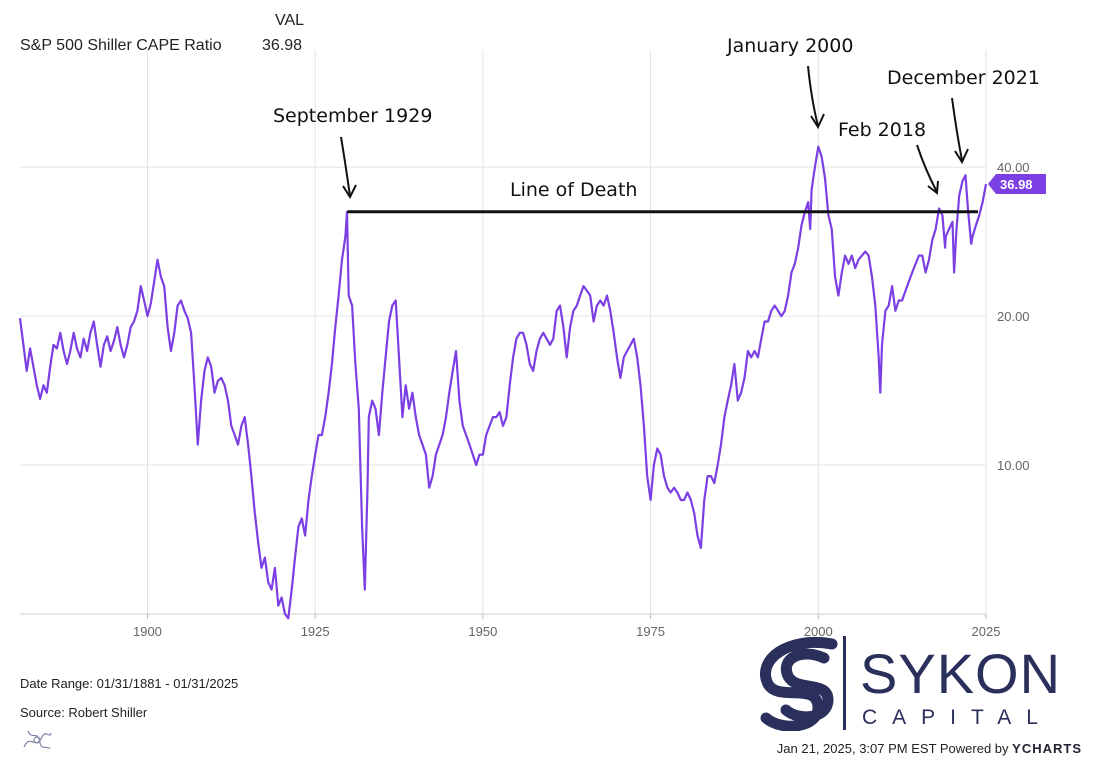 This screenshot has width=1100, height=778. What do you see at coordinates (892, 748) in the screenshot?
I see `timestamp-text: Jan 21, 2025, 3:07 PM EST Powered by` at bounding box center [892, 748].